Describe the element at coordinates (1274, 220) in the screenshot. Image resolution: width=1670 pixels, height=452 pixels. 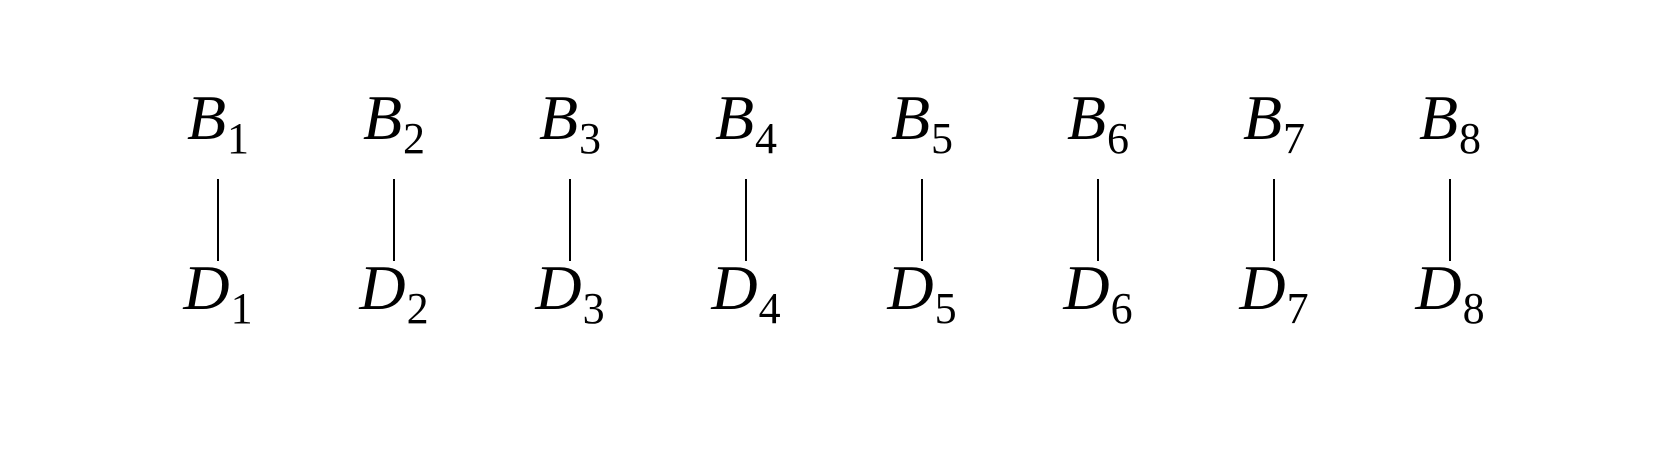
I see `edge-b7-d7` at that location.